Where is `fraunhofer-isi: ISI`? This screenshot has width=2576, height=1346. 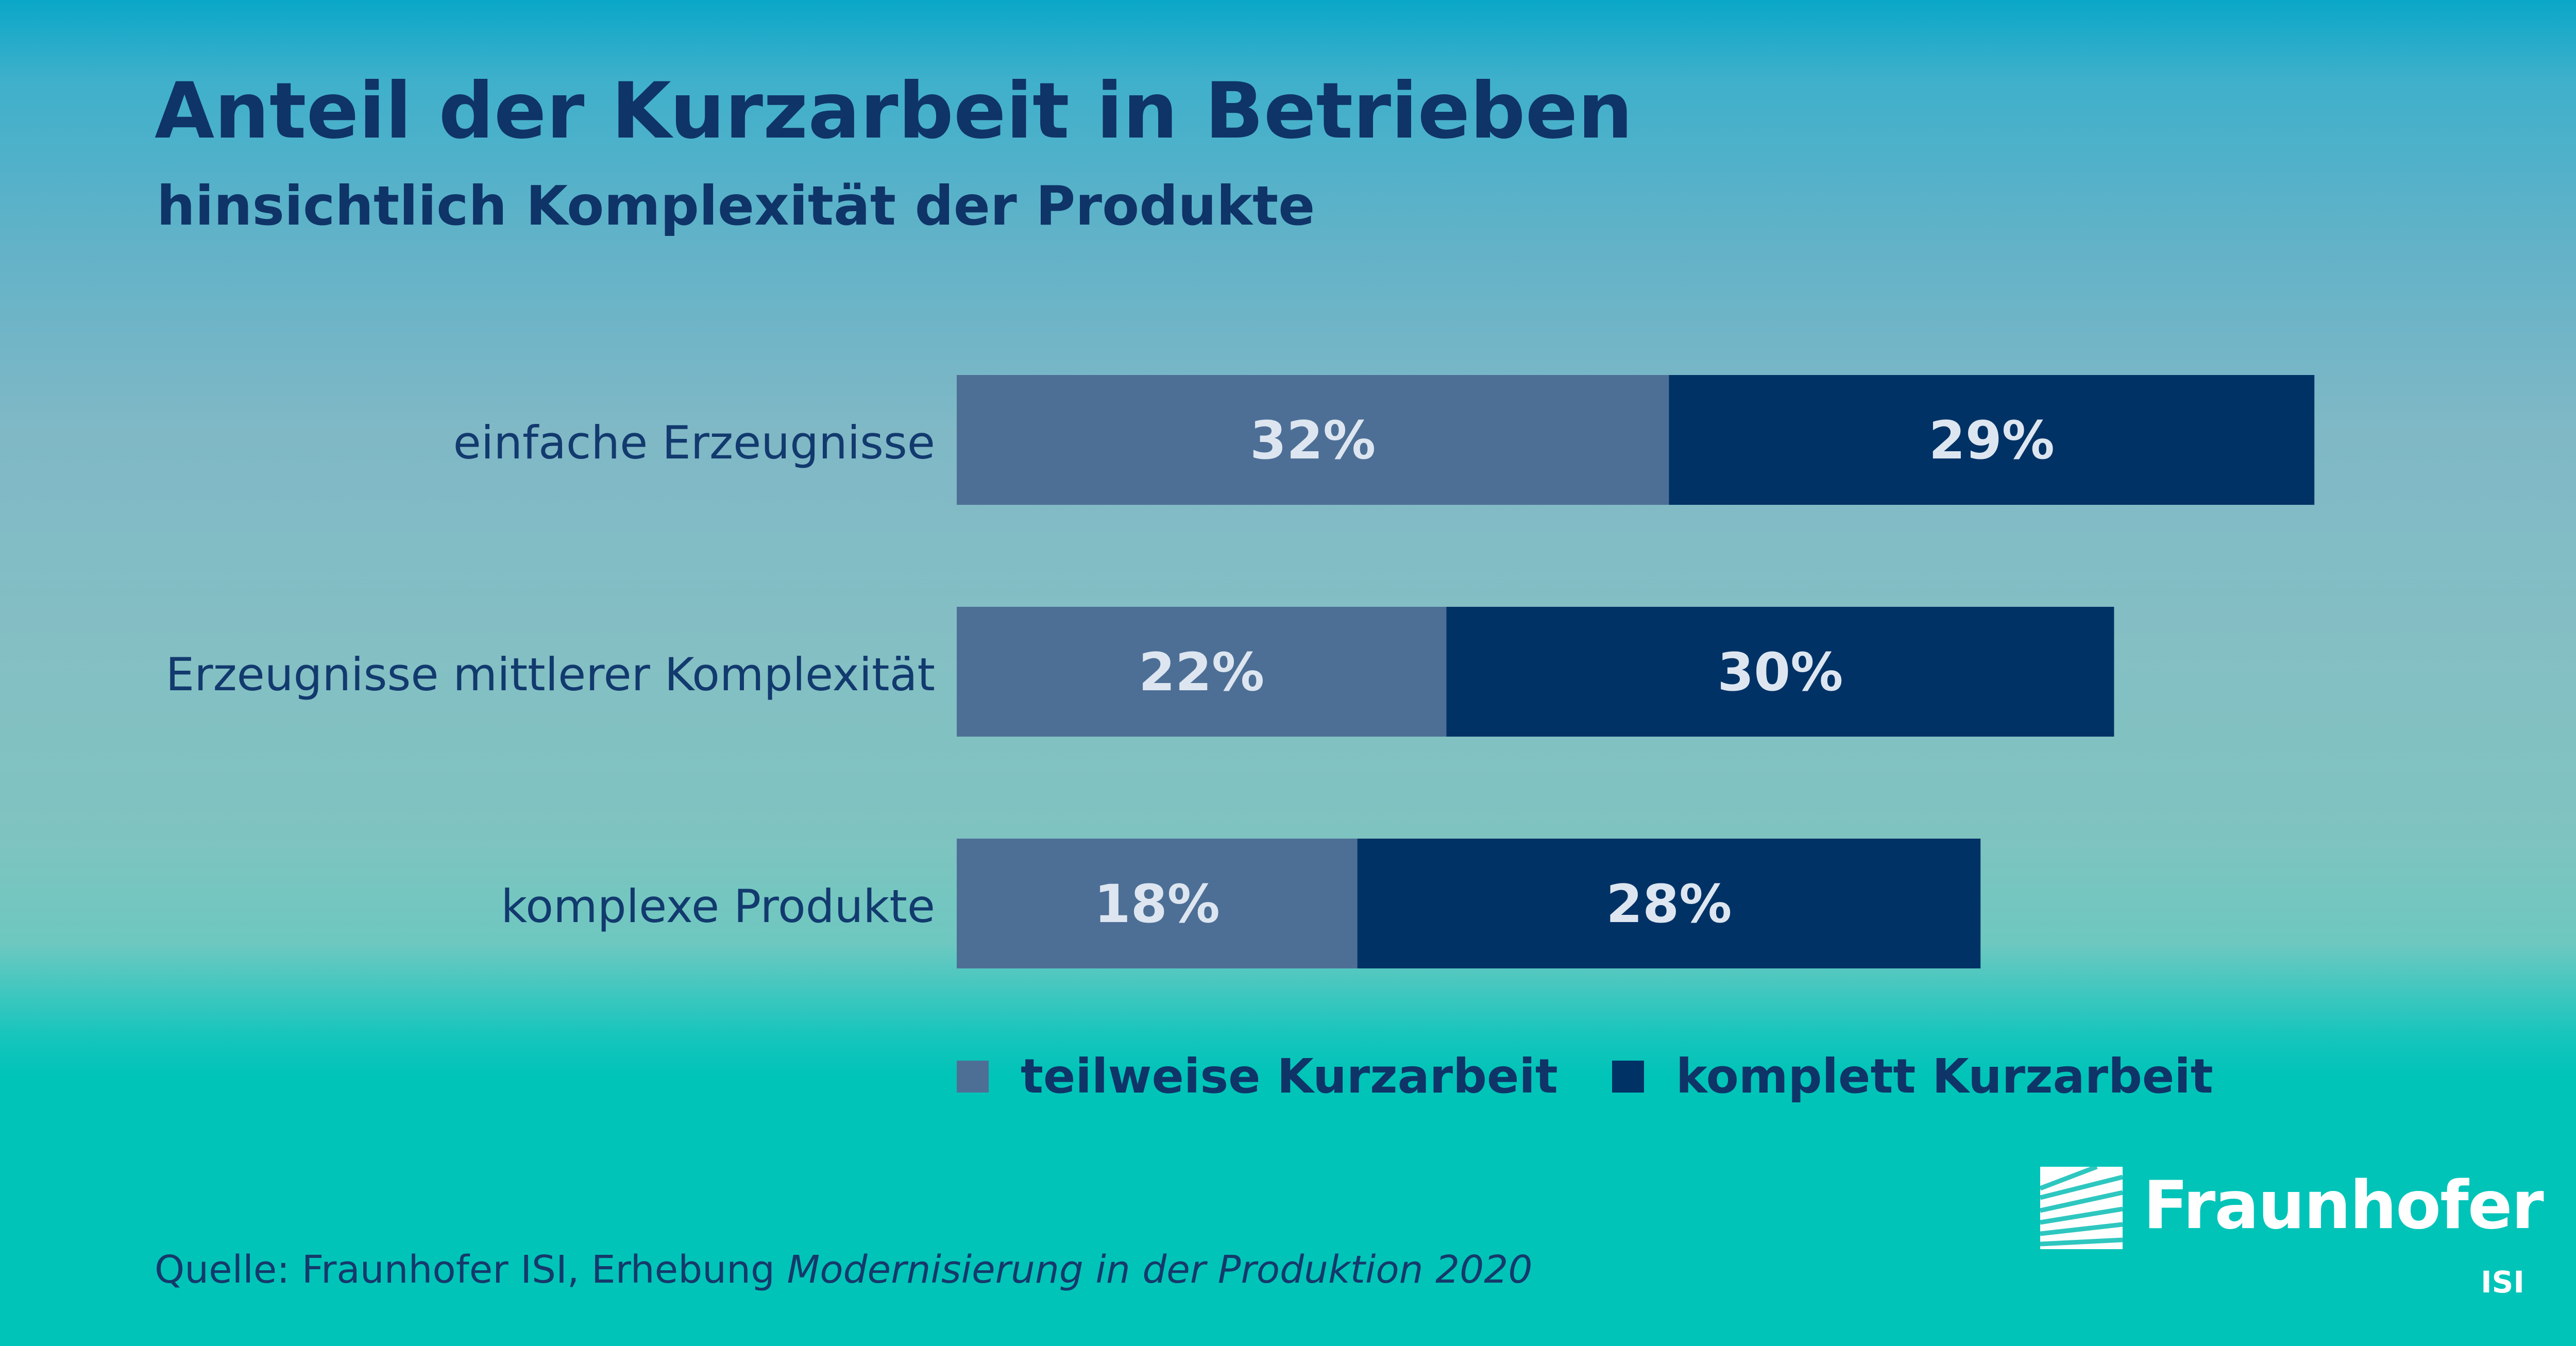 fraunhofer-isi: ISI is located at coordinates (2502, 1282).